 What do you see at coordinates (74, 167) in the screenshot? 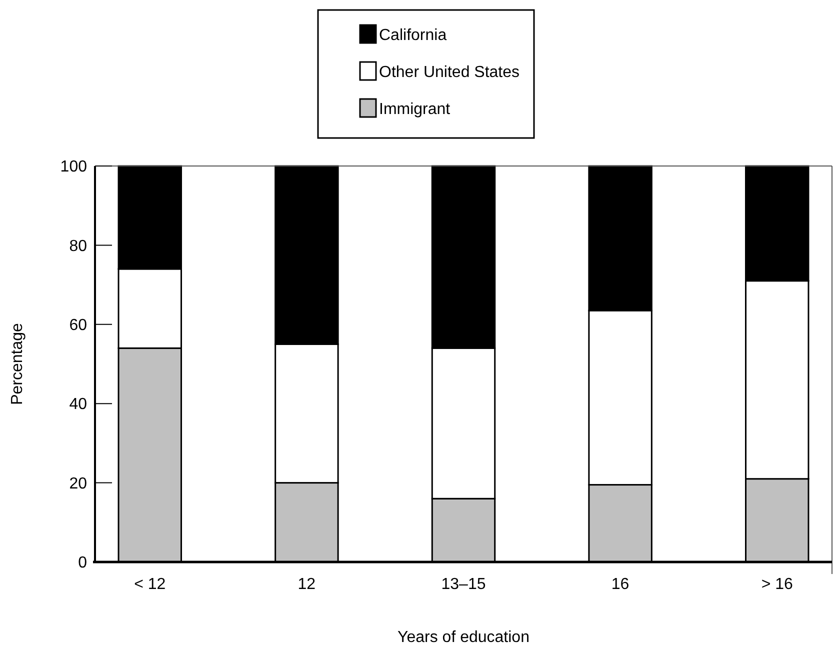
I see `y-tick-label: 100` at bounding box center [74, 167].